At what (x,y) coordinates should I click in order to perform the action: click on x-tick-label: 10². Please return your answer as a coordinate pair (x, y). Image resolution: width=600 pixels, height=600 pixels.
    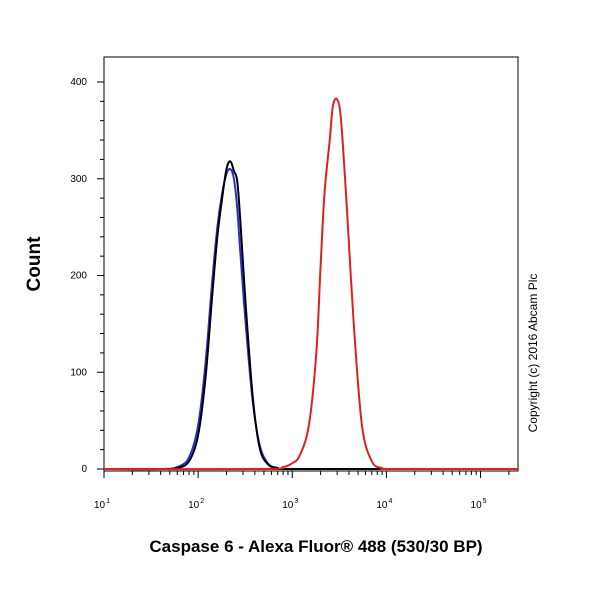
    Looking at the image, I should click on (196, 504).